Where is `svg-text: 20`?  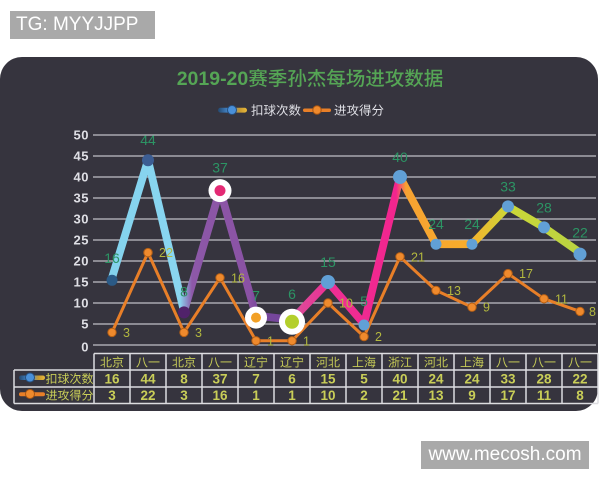 svg-text: 20 is located at coordinates (81, 261).